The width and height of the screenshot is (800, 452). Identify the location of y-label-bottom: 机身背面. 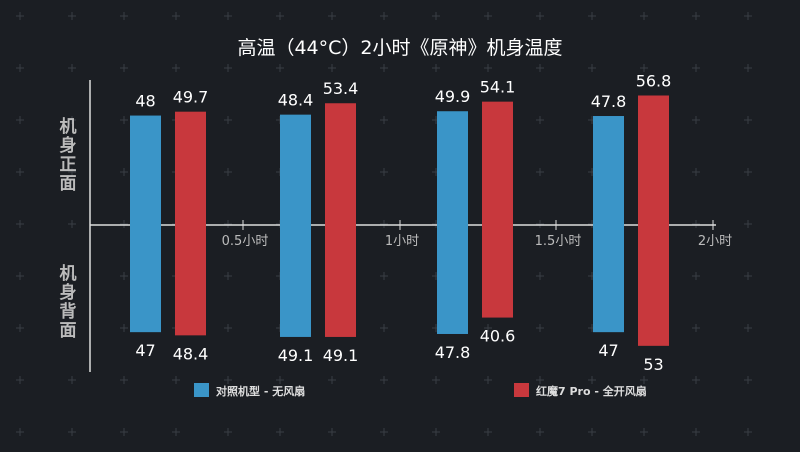
(68, 302).